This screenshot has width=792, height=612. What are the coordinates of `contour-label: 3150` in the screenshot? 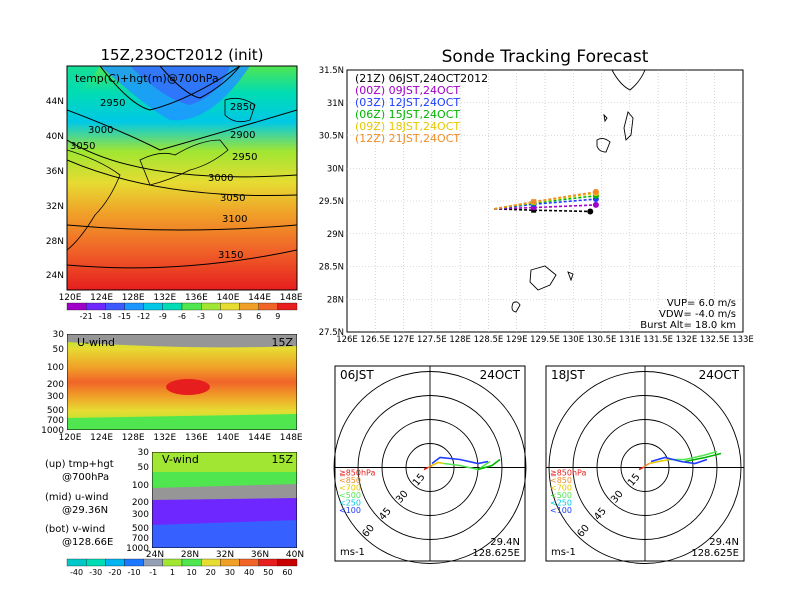 It's located at (230, 255).